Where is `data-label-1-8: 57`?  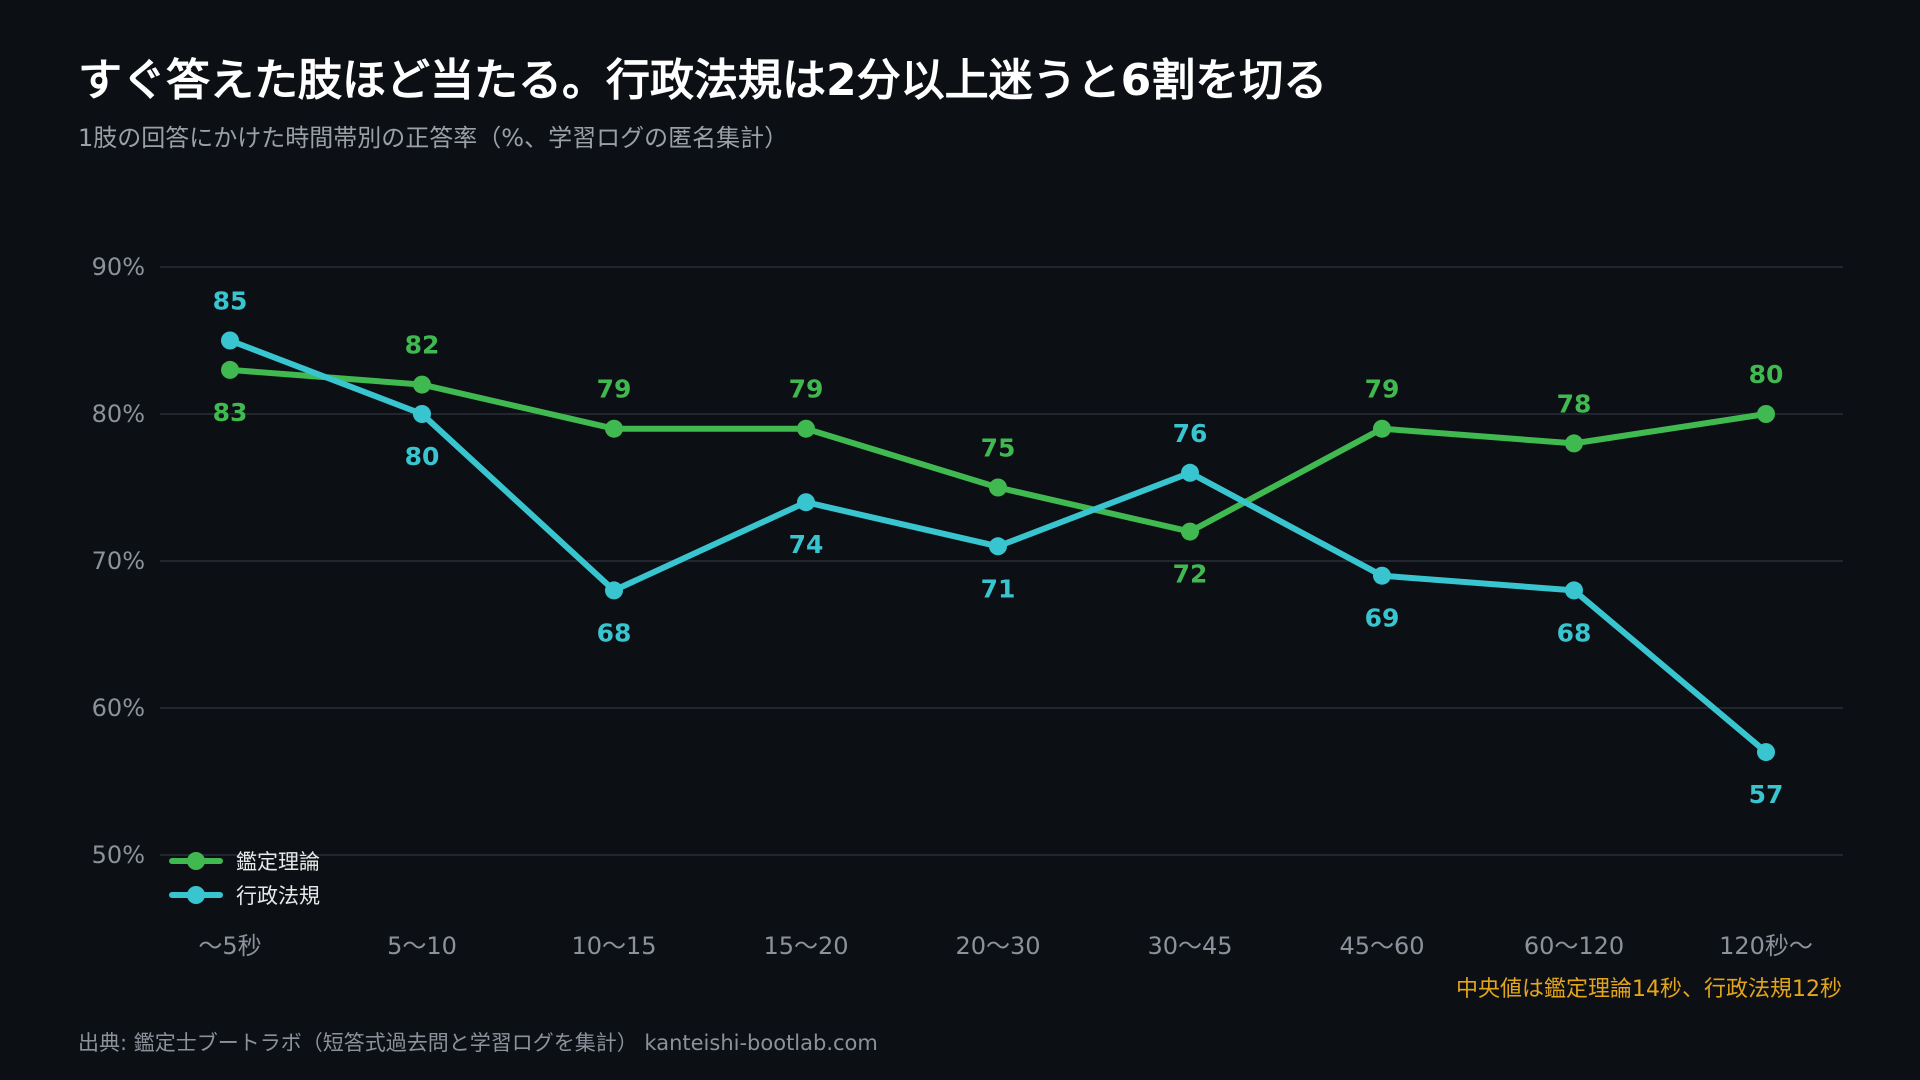 data-label-1-8: 57 is located at coordinates (1766, 794).